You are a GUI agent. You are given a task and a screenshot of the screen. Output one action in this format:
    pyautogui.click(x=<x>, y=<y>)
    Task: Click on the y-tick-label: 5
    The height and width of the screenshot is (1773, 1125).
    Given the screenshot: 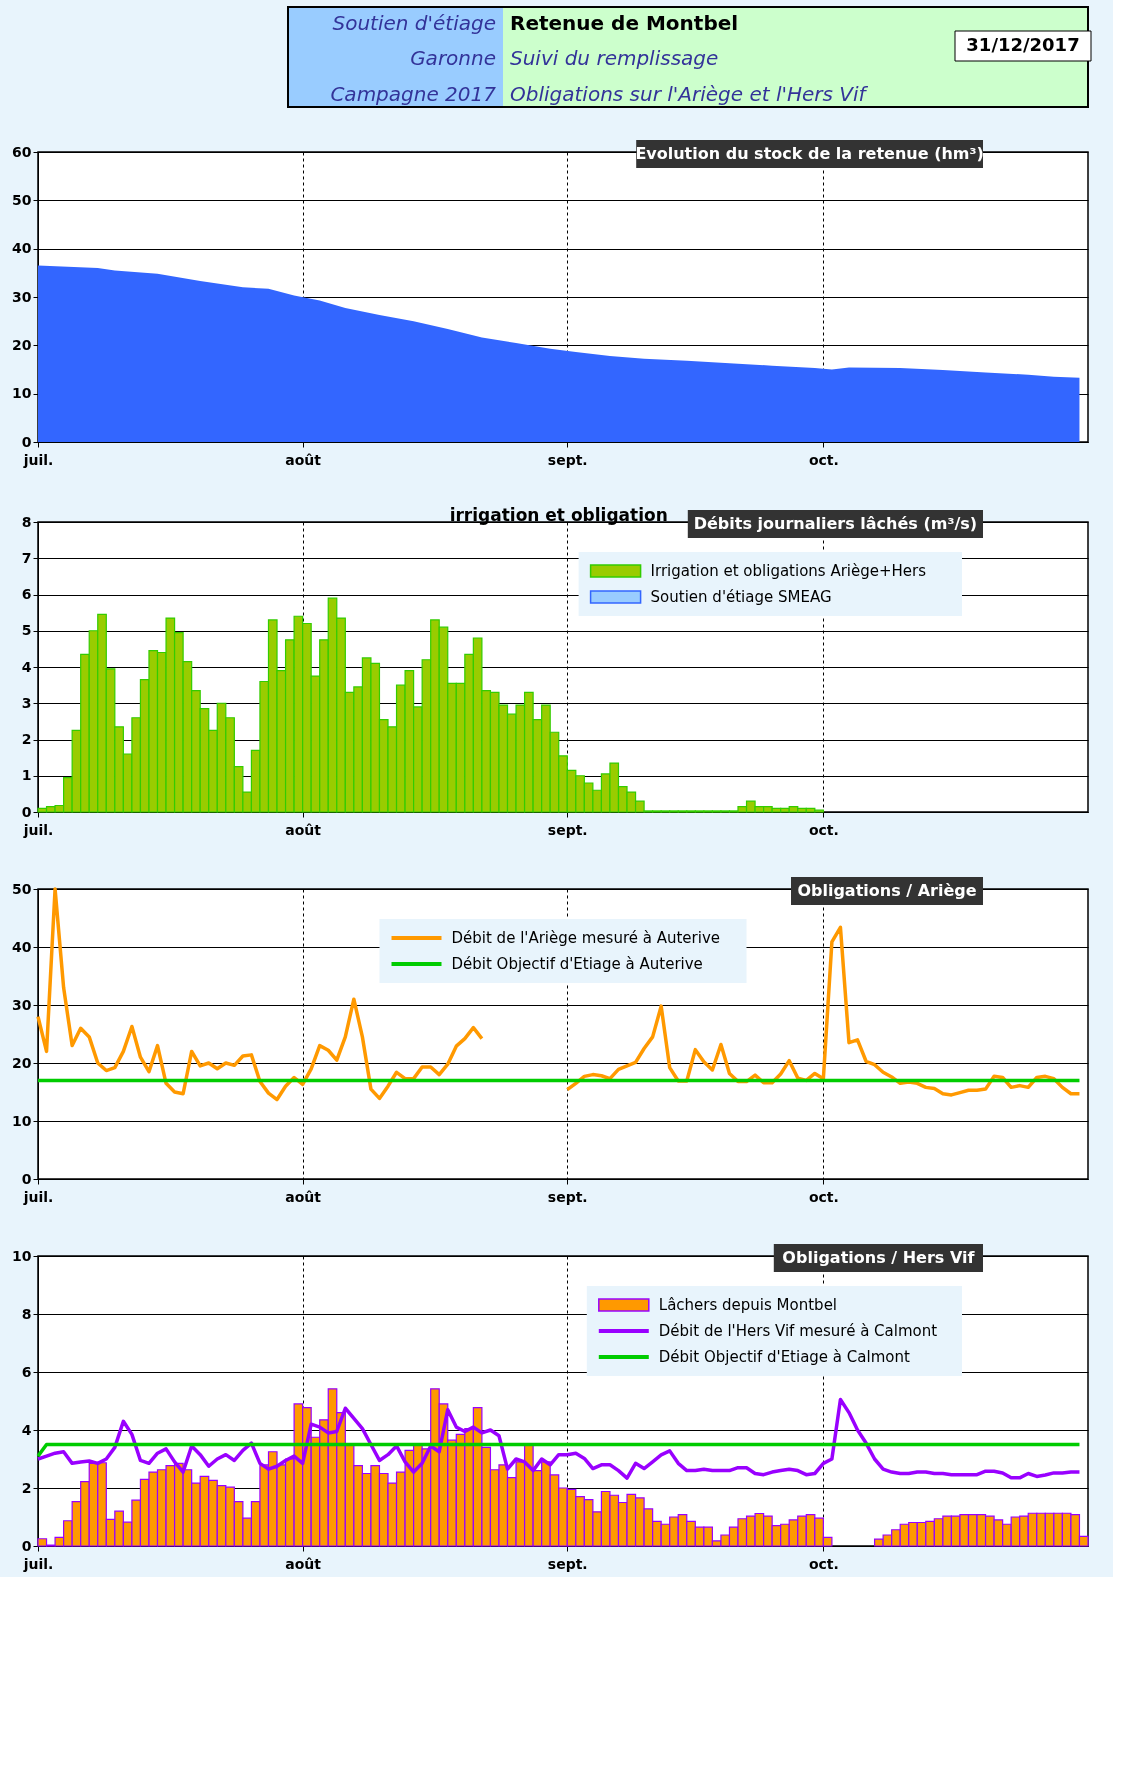 What is the action you would take?
    pyautogui.click(x=26, y=630)
    